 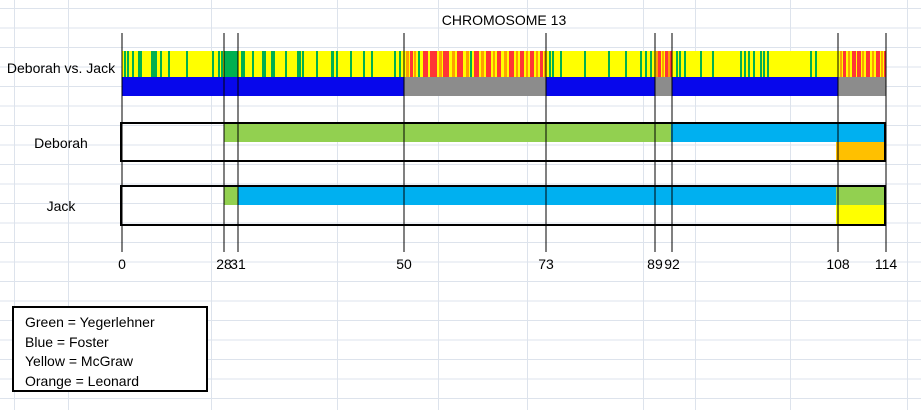 What do you see at coordinates (79, 361) in the screenshot?
I see `legend-item-yellow: Yellow = McGraw` at bounding box center [79, 361].